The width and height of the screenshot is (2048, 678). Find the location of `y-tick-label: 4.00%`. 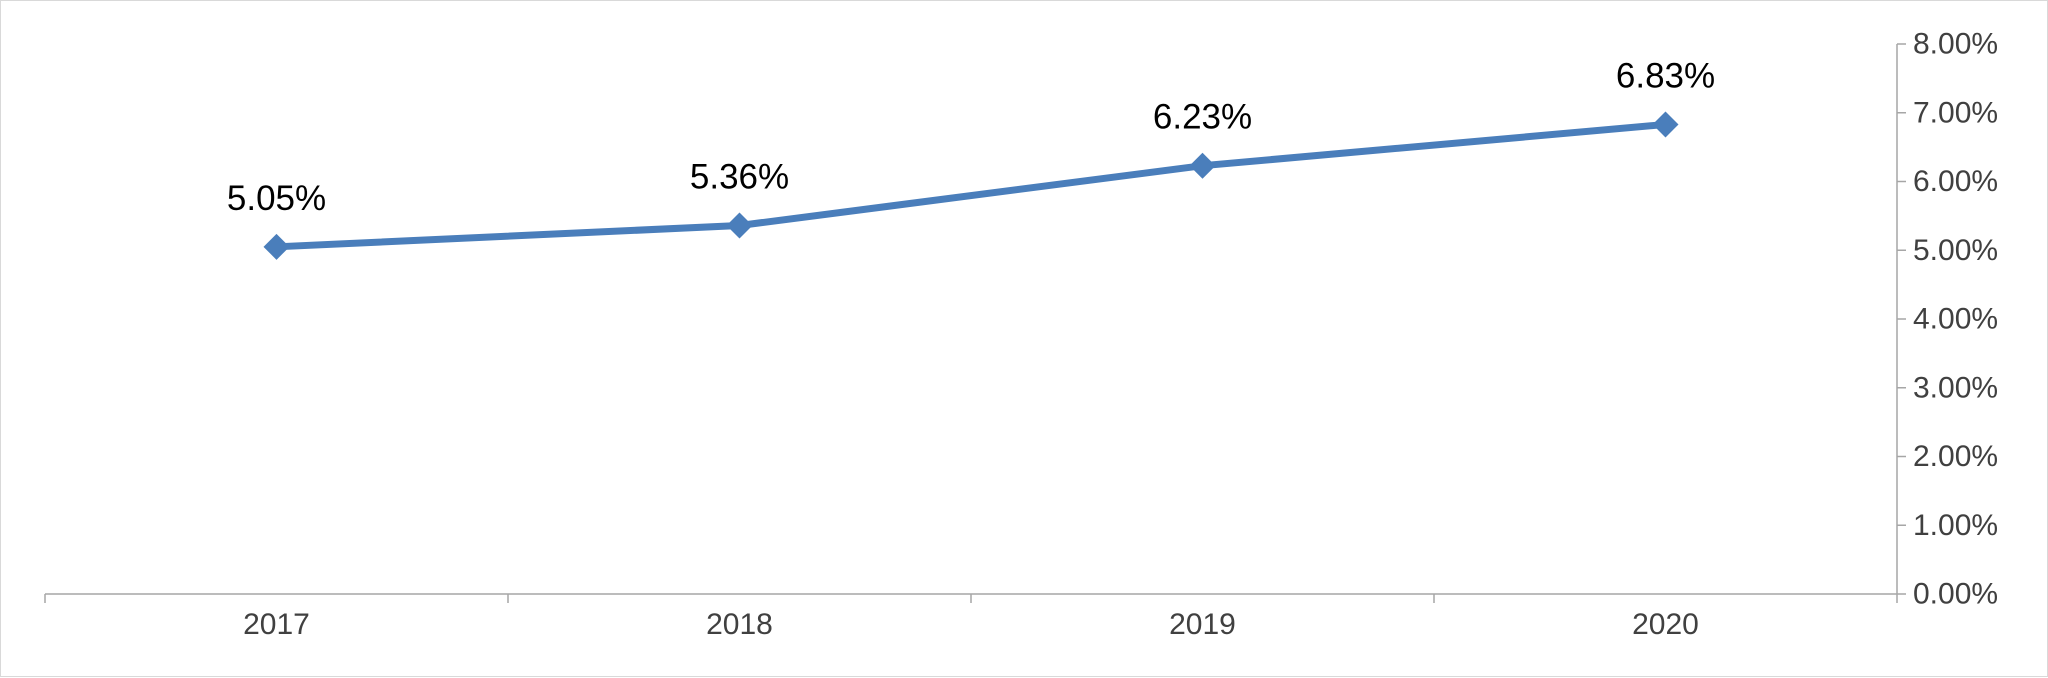

y-tick-label: 4.00% is located at coordinates (1955, 319).